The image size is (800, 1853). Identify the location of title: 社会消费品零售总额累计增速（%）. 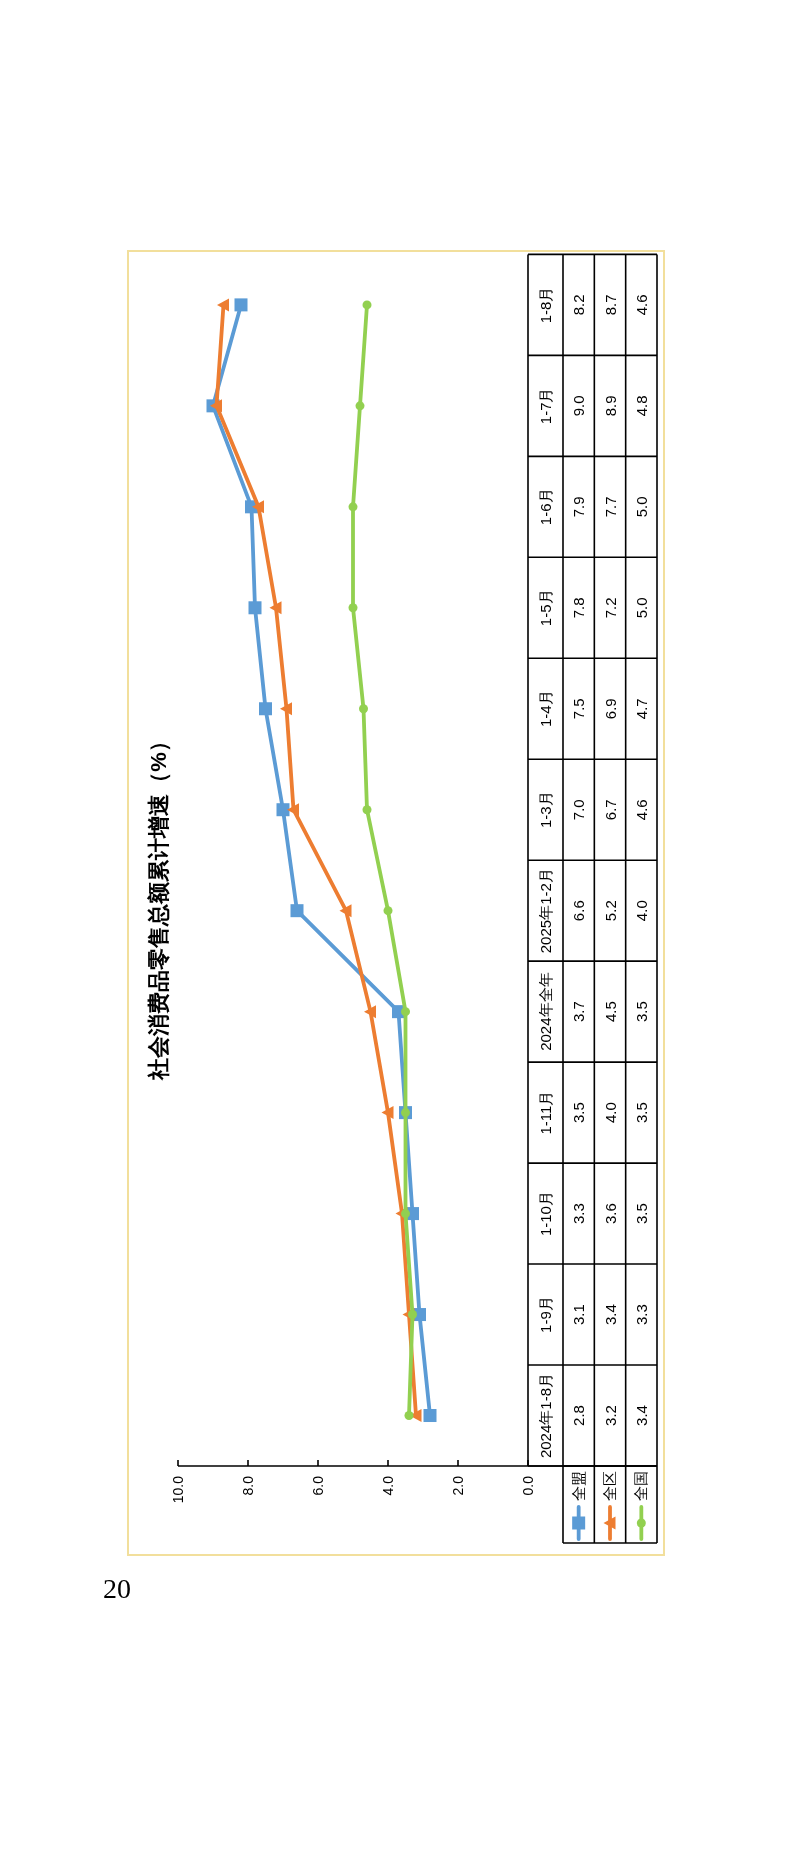
(158, 905).